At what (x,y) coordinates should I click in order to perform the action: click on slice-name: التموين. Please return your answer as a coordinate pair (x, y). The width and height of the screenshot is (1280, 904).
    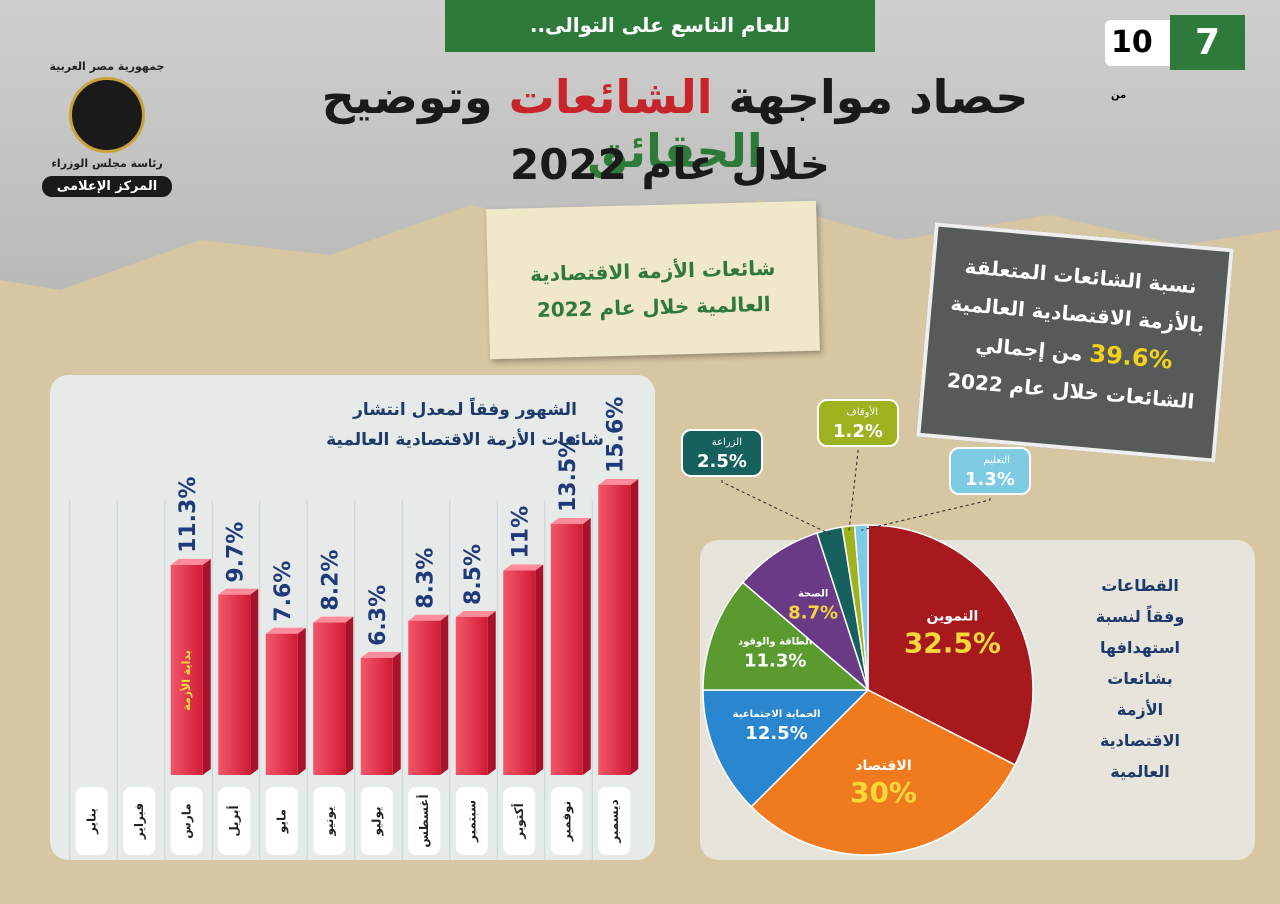
    Looking at the image, I should click on (953, 616).